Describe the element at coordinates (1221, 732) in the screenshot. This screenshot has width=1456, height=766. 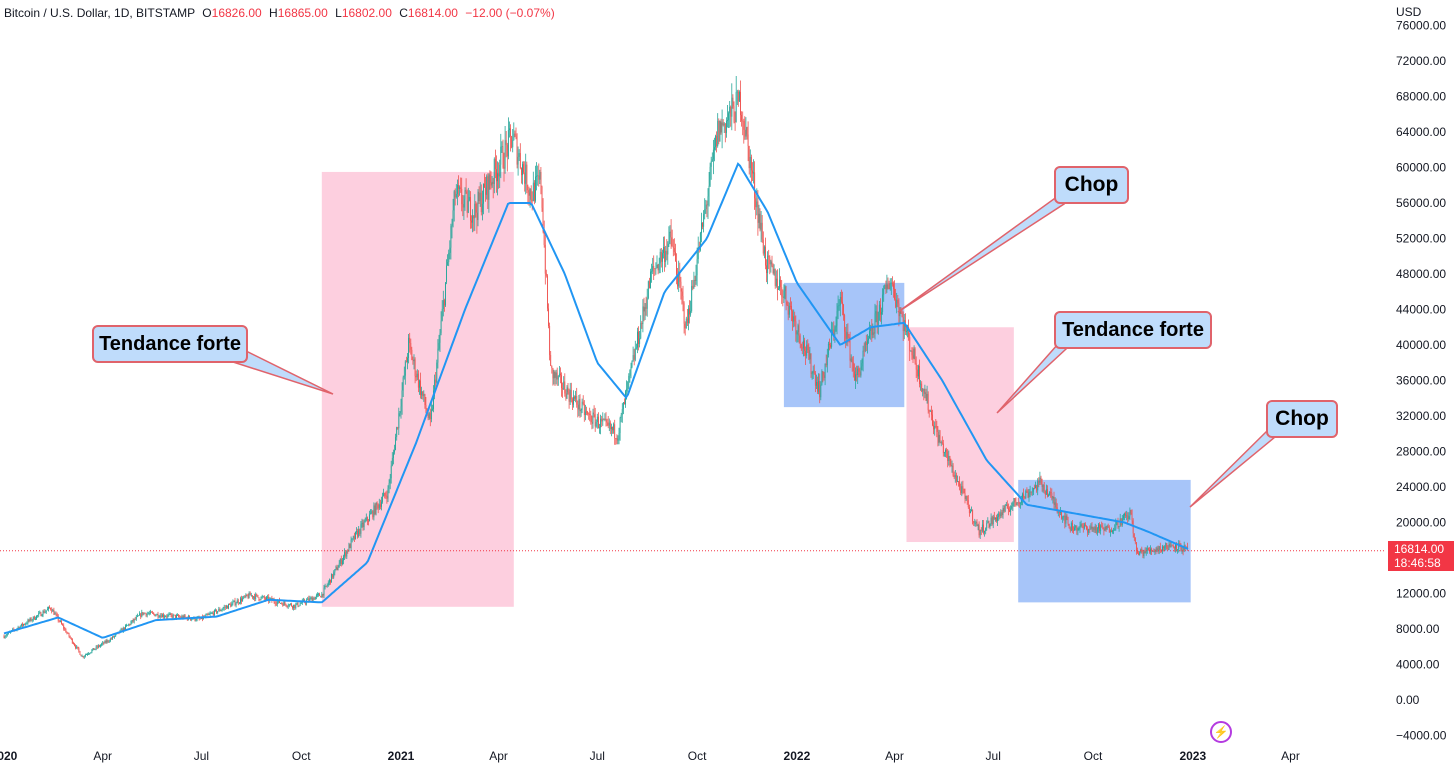
I see `lightning-icon: ⚡` at that location.